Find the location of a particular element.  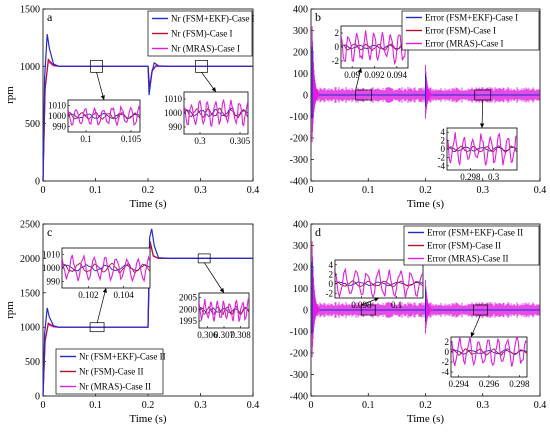

inset: 0.102 0.104 990 1000 1010 is located at coordinates (96, 273).